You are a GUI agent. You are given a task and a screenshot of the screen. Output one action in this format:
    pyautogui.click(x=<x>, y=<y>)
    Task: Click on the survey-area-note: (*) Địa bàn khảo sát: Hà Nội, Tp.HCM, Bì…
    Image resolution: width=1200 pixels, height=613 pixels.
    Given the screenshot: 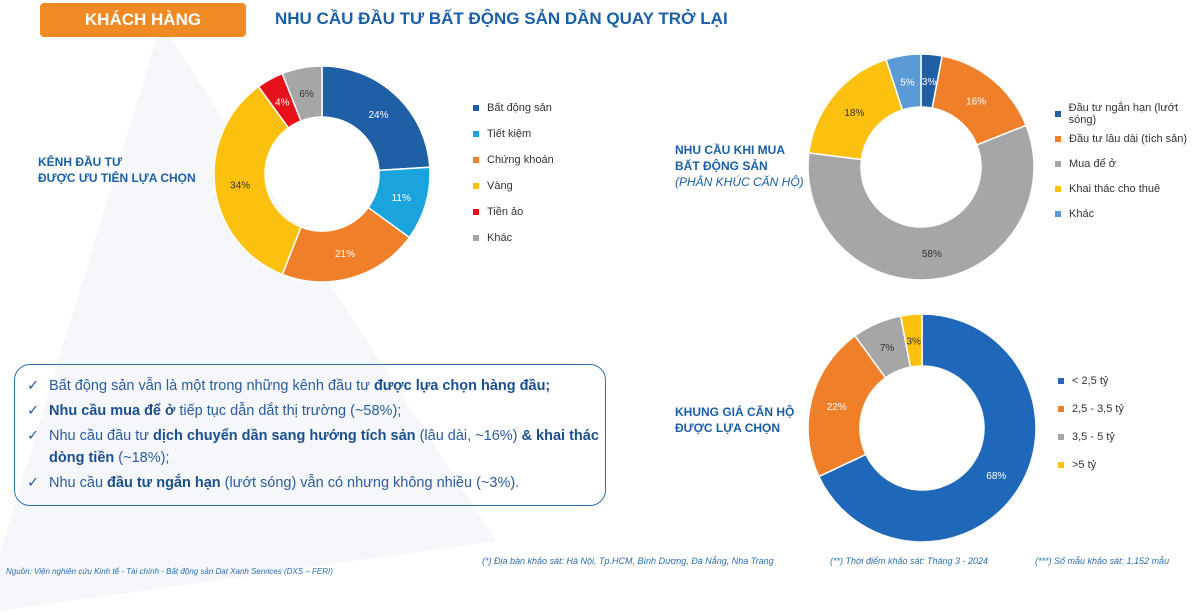 What is the action you would take?
    pyautogui.click(x=628, y=561)
    